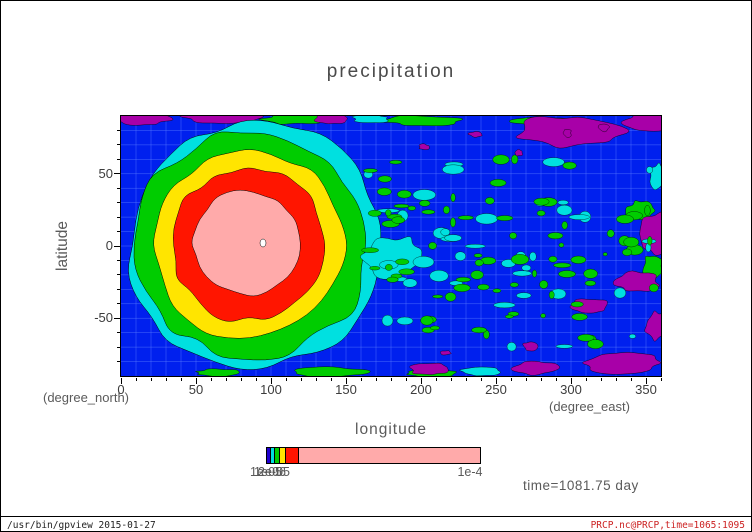 This screenshot has width=752, height=532. Describe the element at coordinates (391, 429) in the screenshot. I see `x-axis-label: longitude` at that location.